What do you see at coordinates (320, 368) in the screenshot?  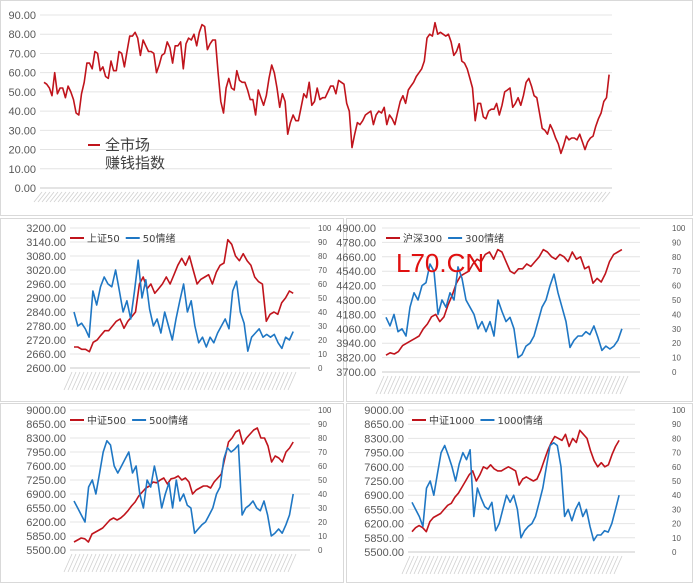 I see `y2-tick-label: 0` at bounding box center [320, 368].